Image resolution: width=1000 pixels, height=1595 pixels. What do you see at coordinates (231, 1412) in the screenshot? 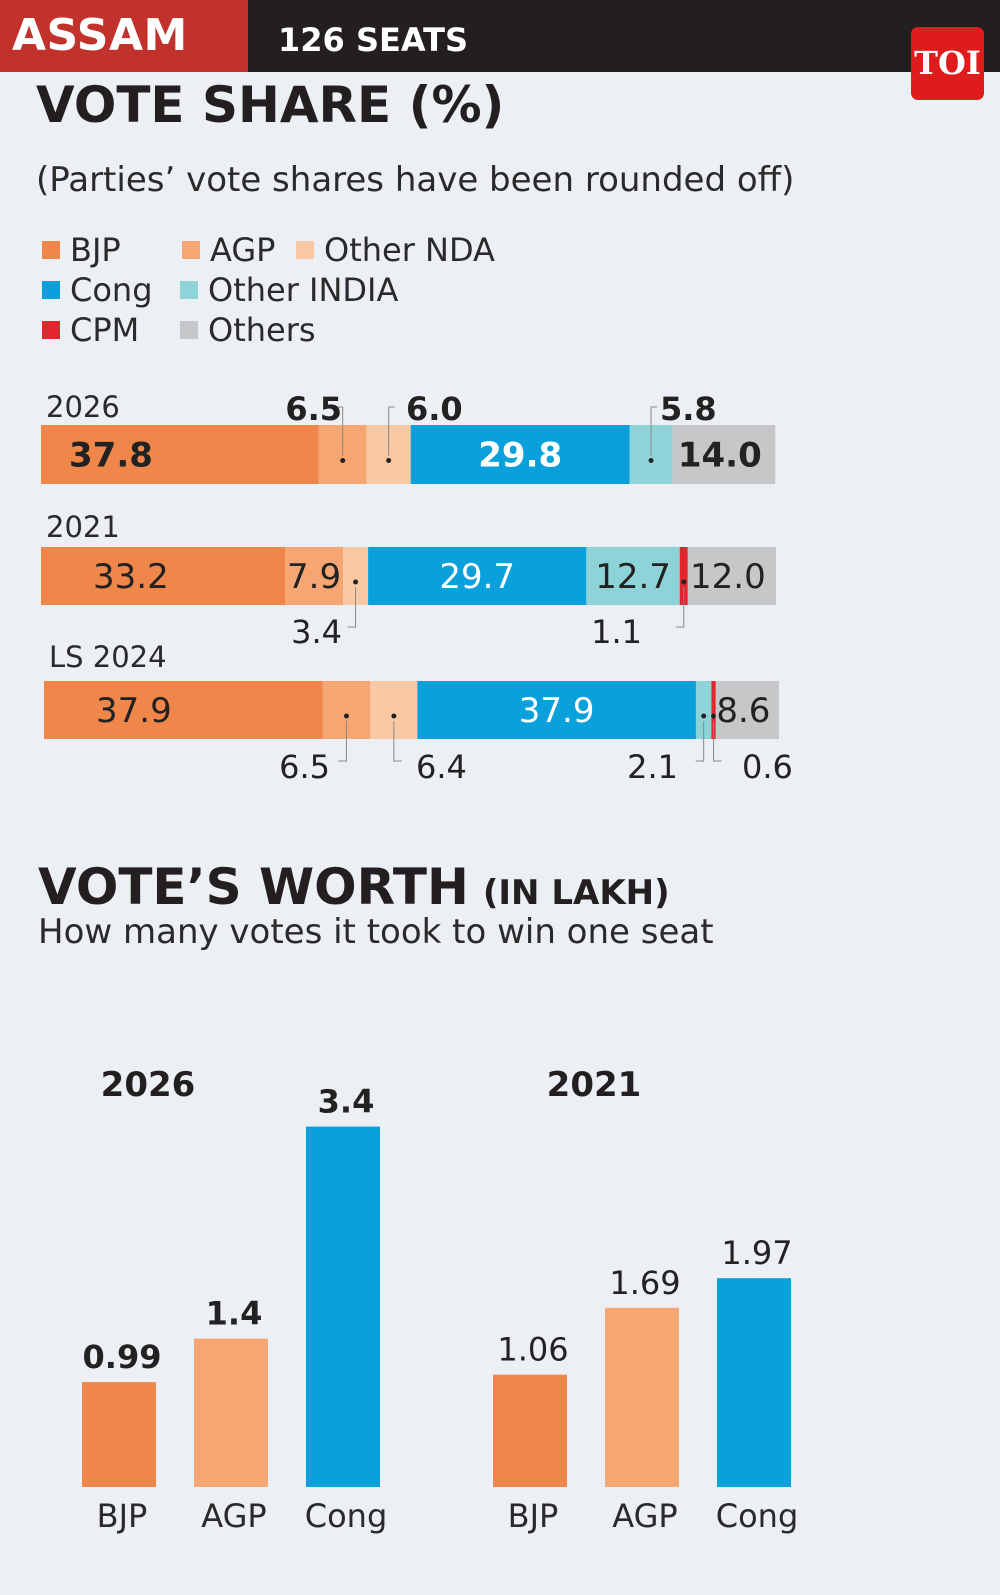
I see `bar-agp-2026` at bounding box center [231, 1412].